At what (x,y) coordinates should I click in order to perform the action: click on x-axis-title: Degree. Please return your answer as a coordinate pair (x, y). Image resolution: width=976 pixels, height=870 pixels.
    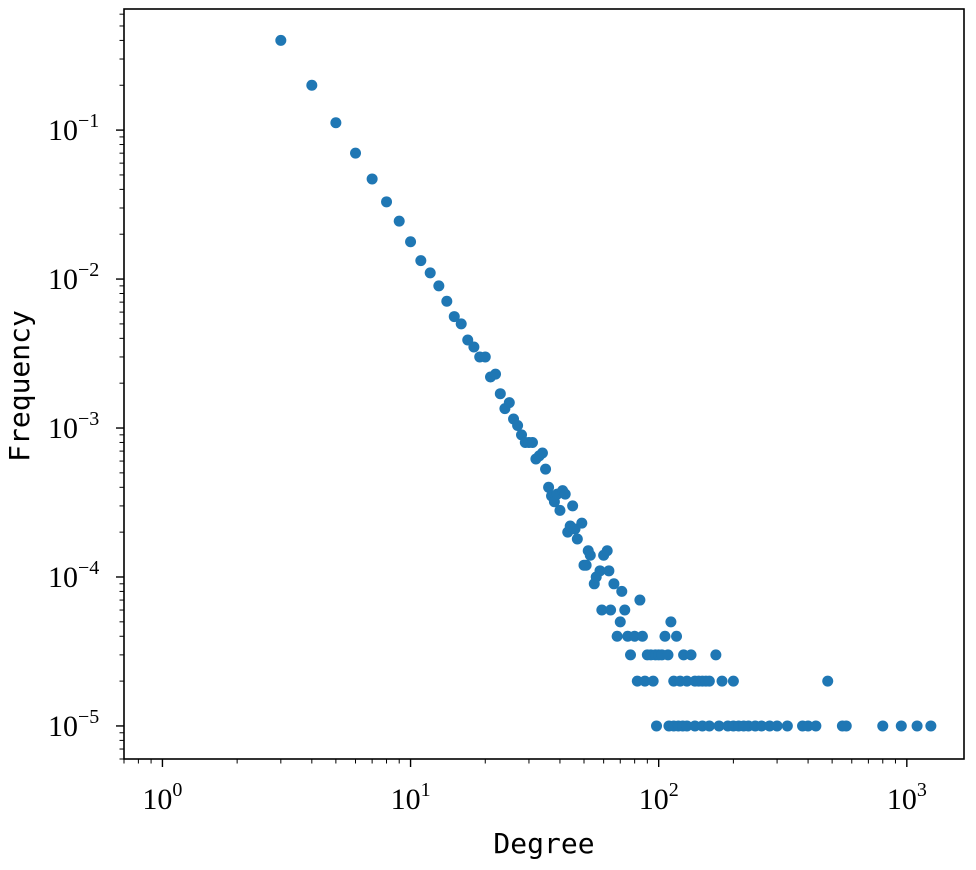
    Looking at the image, I should click on (543, 843).